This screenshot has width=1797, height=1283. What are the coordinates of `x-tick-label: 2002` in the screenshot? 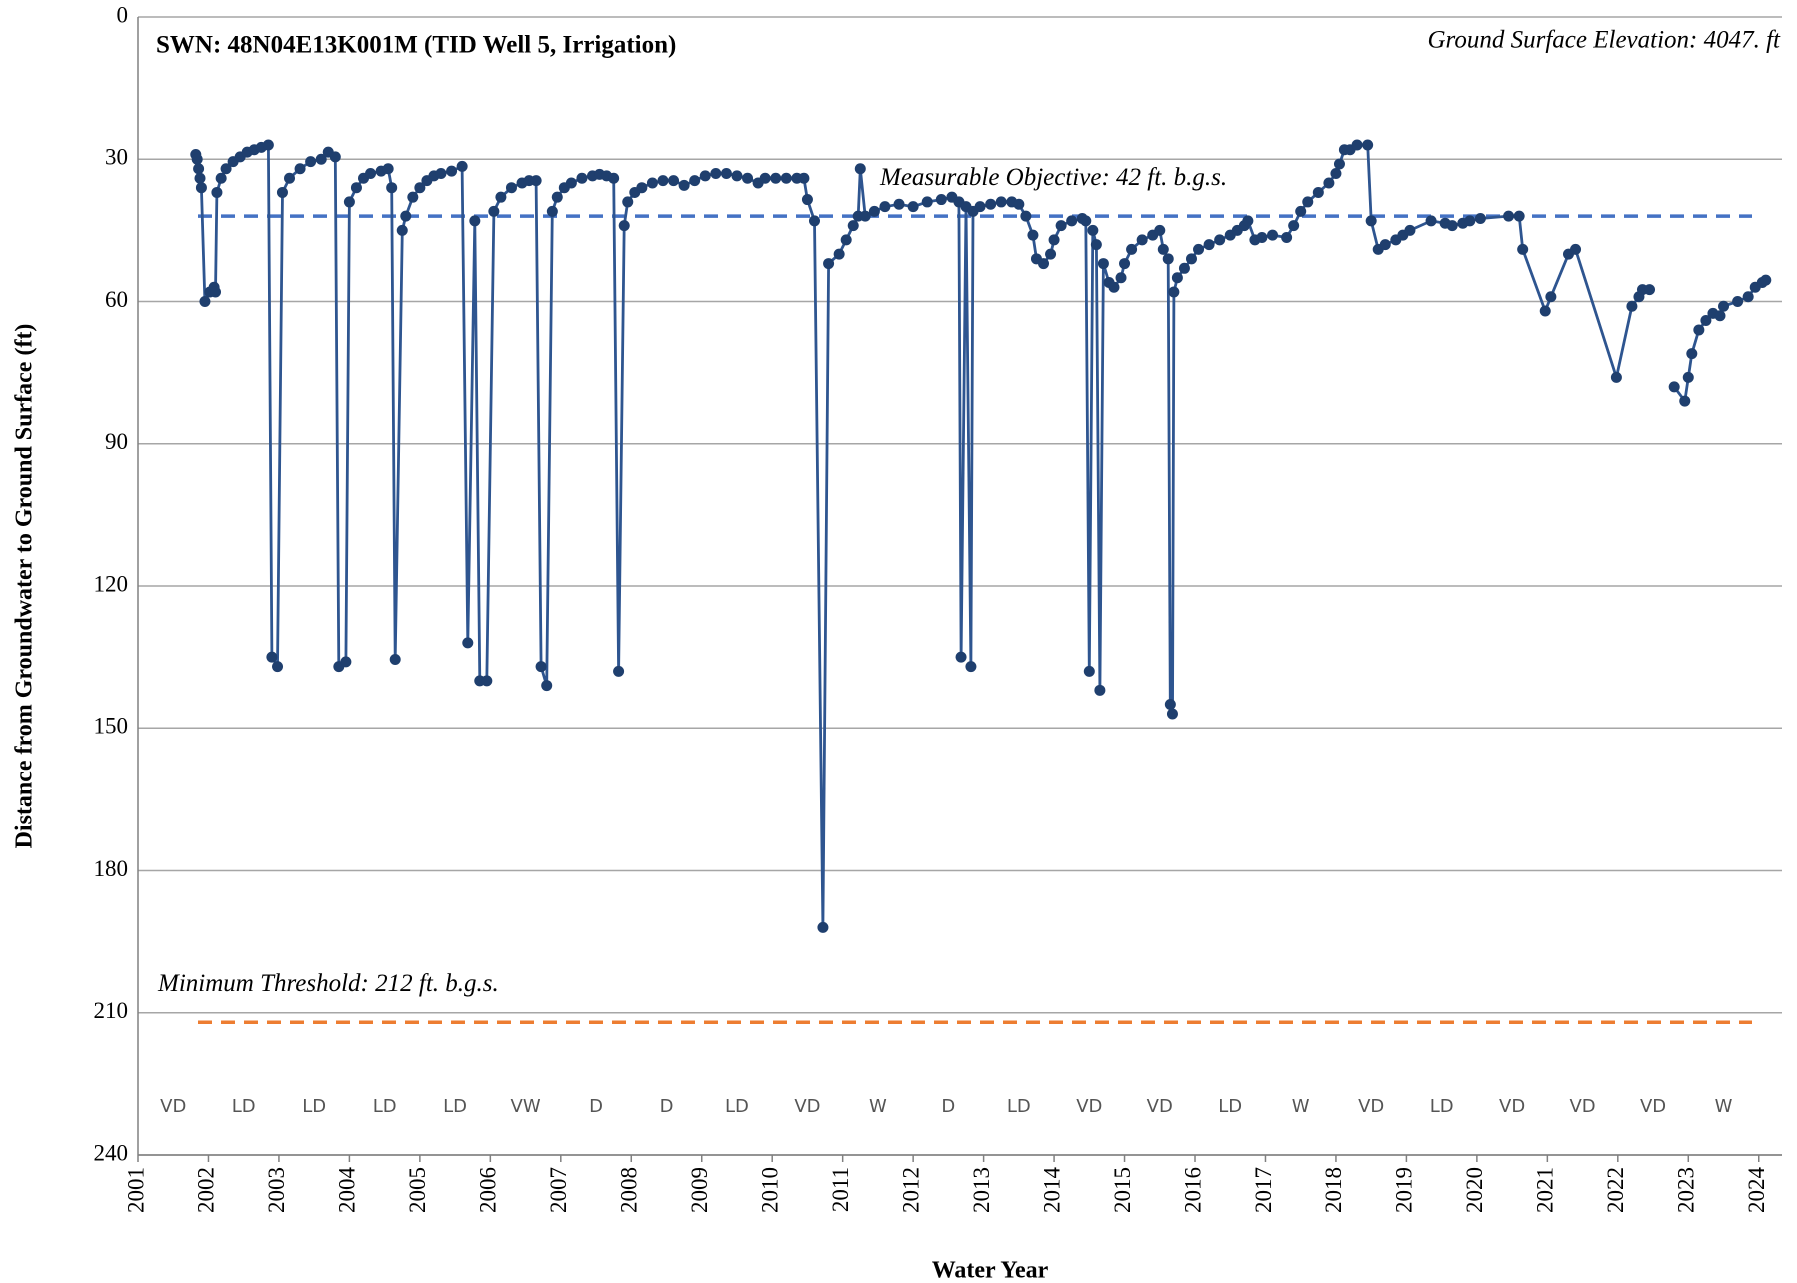 It's located at (206, 1190).